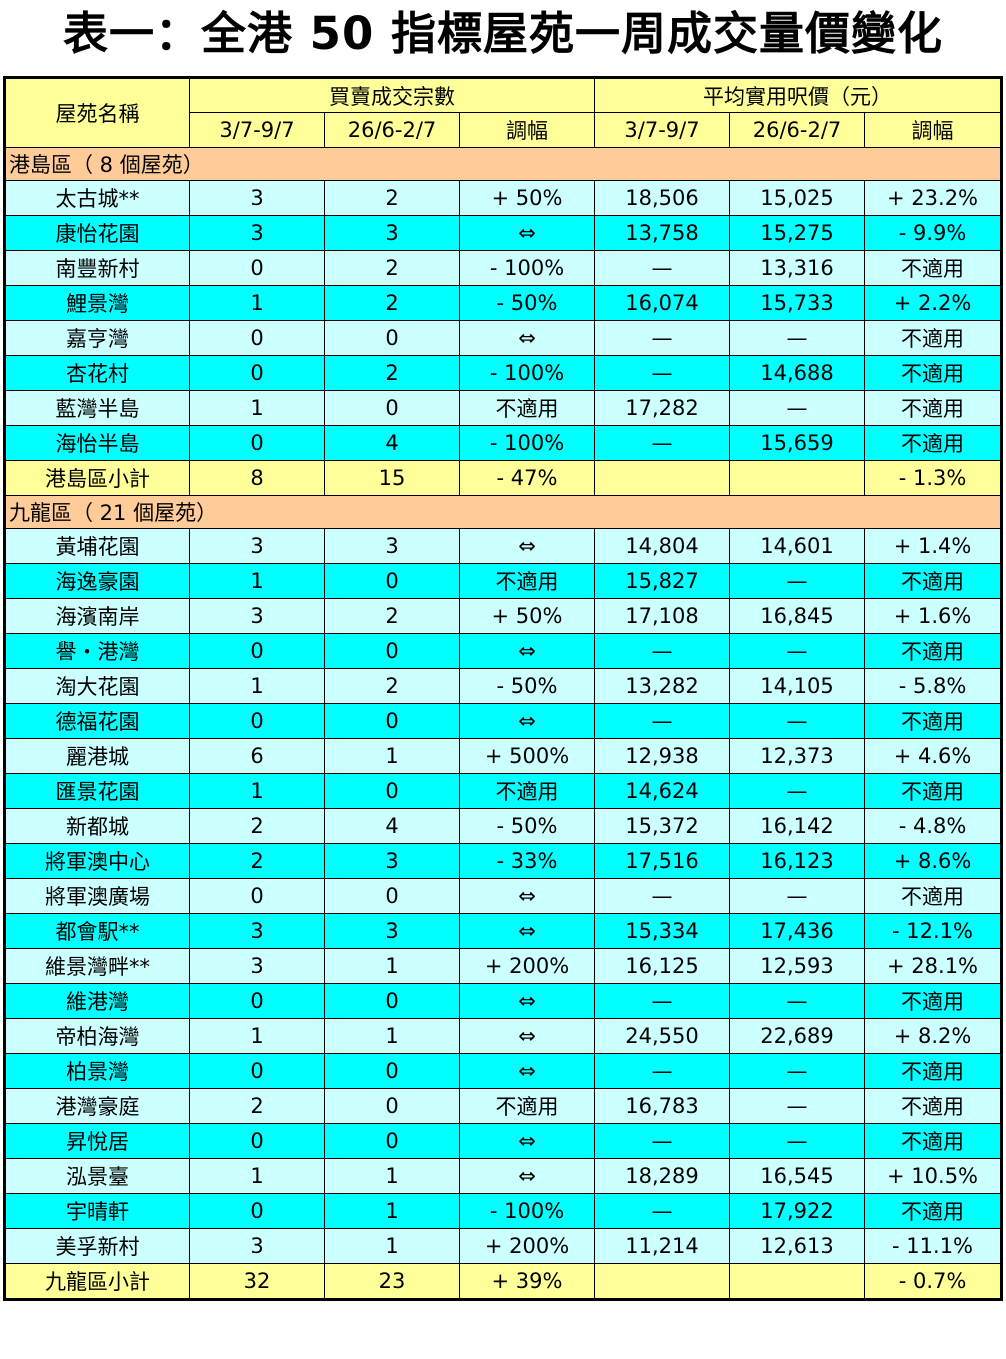 The width and height of the screenshot is (1006, 1359). Describe the element at coordinates (257, 1281) in the screenshot. I see `subtotal-cell-tx-current: 32` at that location.